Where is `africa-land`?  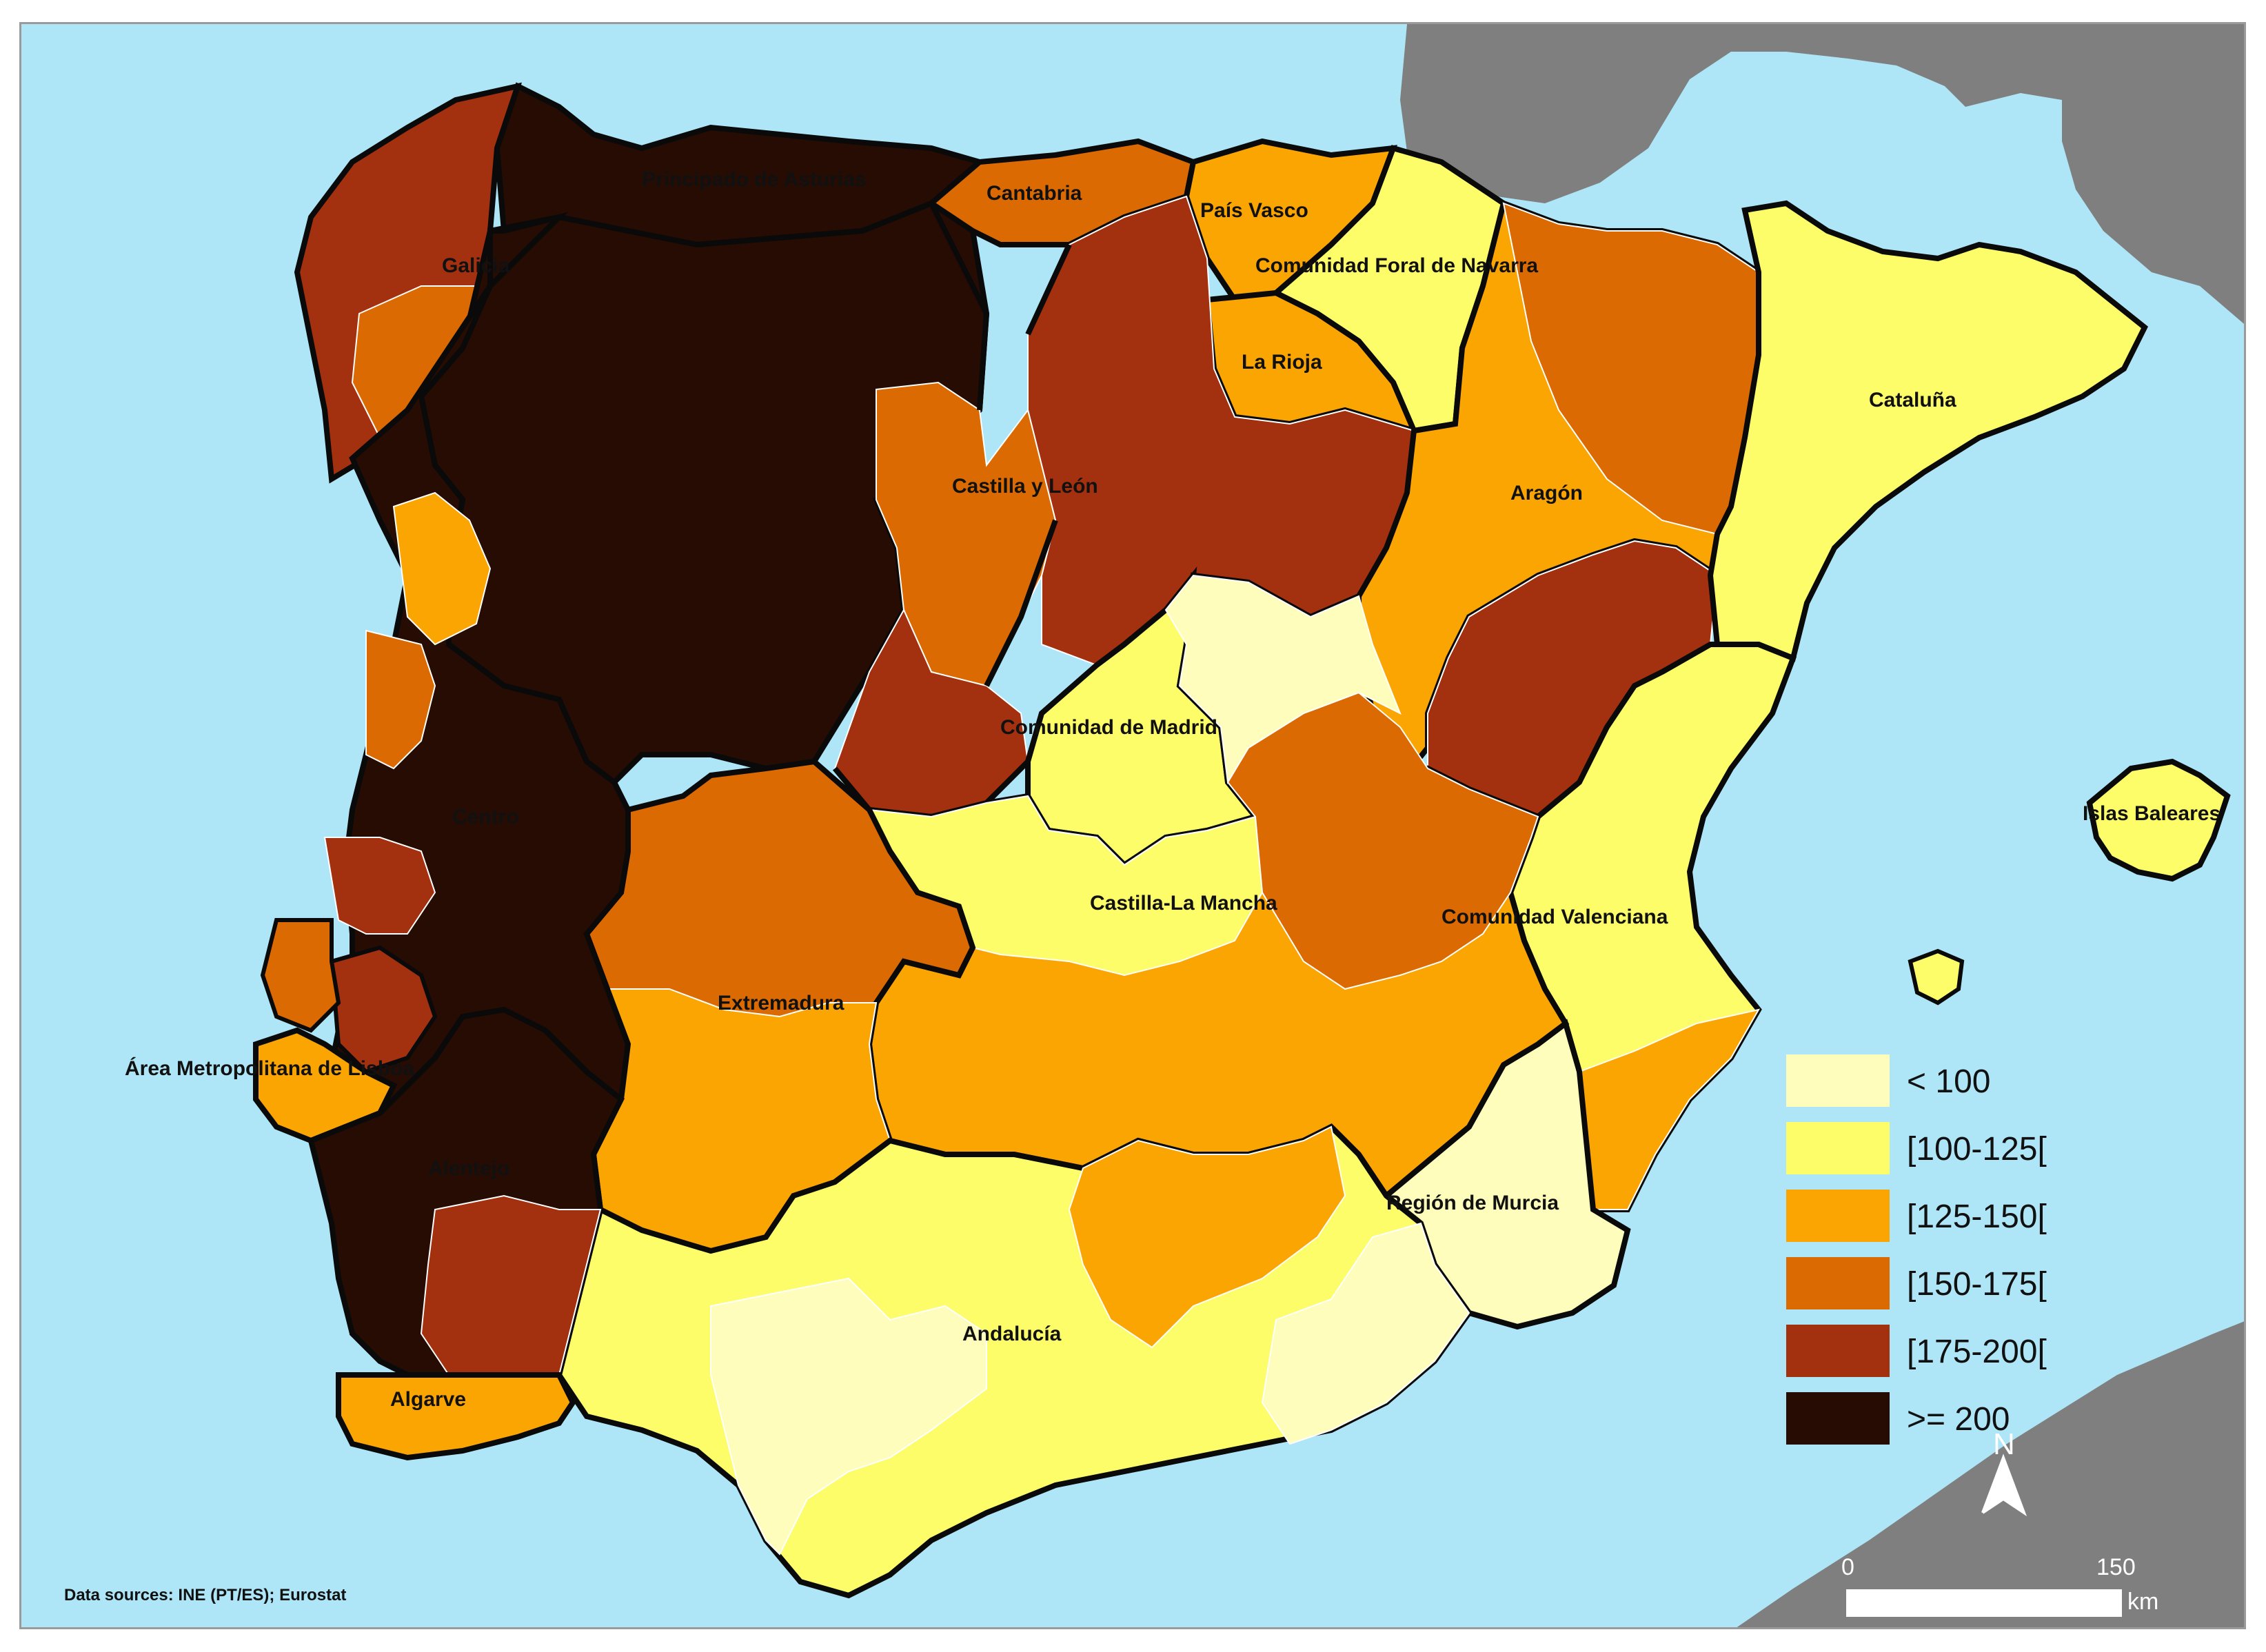 africa-land is located at coordinates (1991, 1474).